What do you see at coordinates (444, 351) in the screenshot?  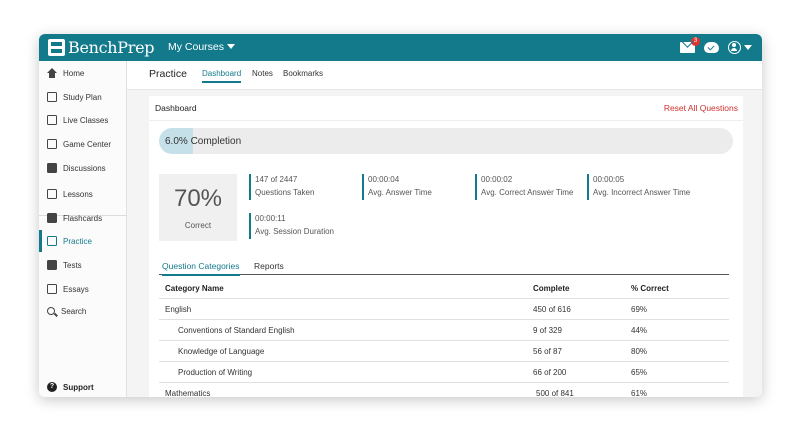 I see `table-row: Knowledge of Language 56 of 87 80%` at bounding box center [444, 351].